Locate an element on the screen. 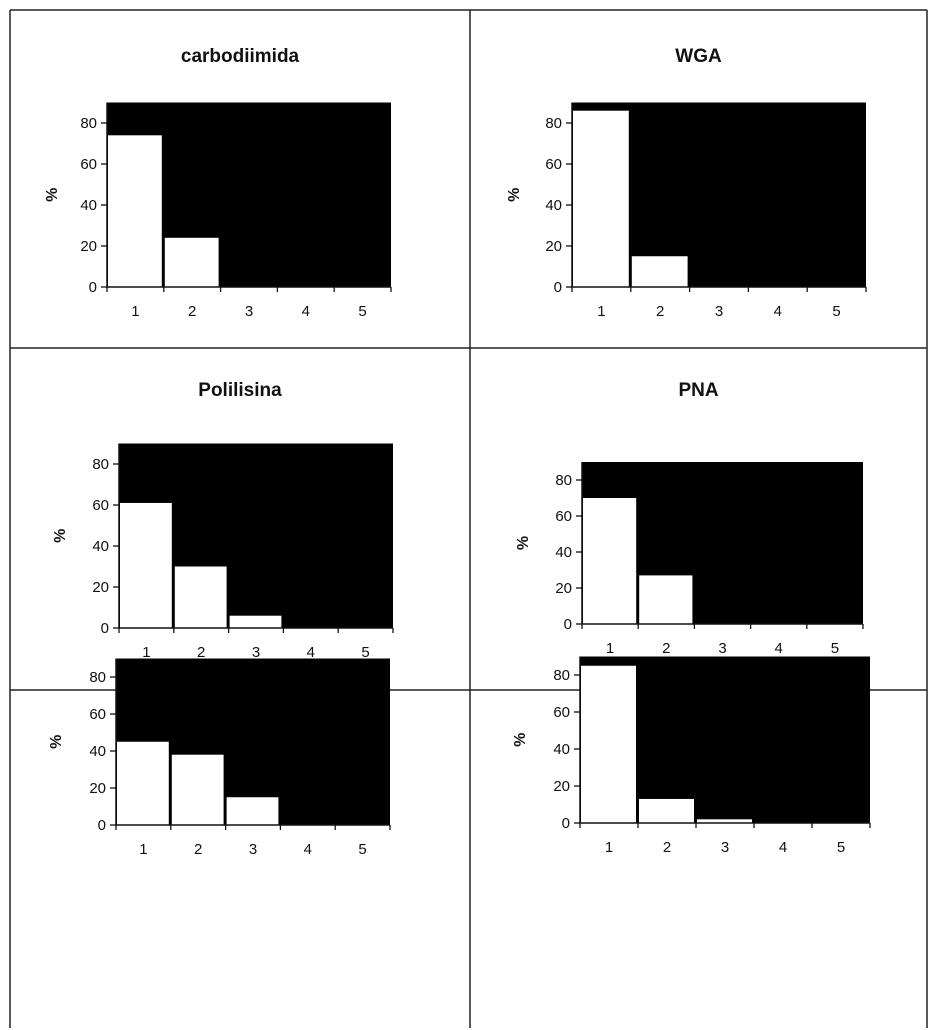 Image resolution: width=928 pixels, height=1030 pixels. chart-title: carbodiimida is located at coordinates (240, 56).